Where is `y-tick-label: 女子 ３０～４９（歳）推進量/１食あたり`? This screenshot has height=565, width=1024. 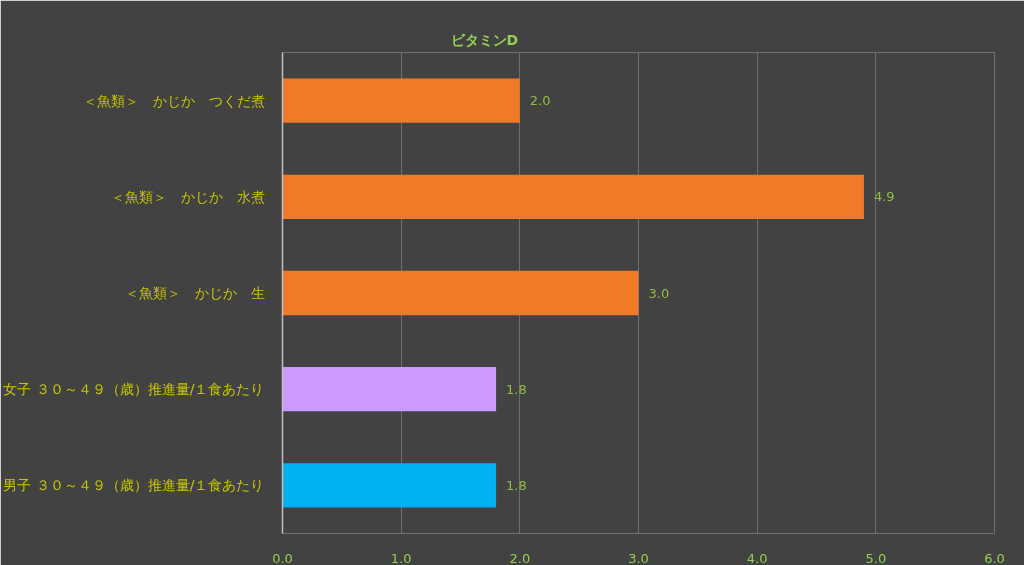
y-tick-label: 女子 ３０～４９（歳）推進量/１食あたり is located at coordinates (134, 389).